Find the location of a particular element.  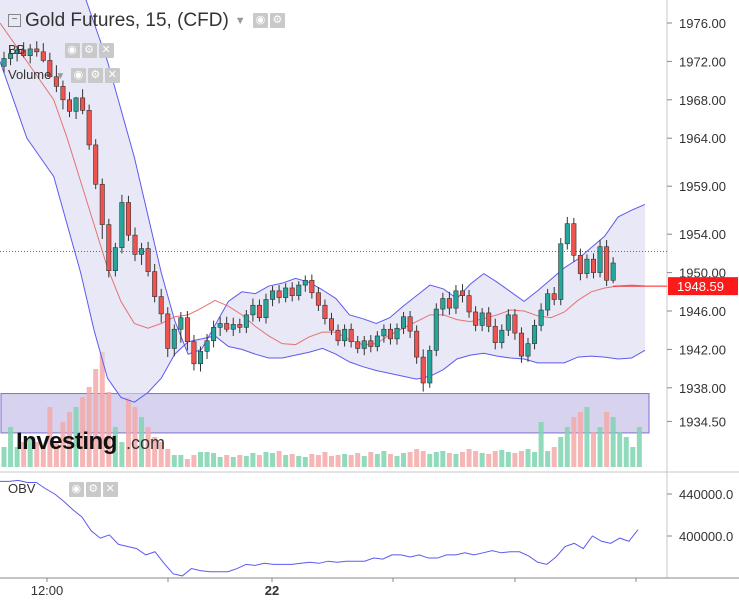

indicator-obv: OBV ◉ ⚙ ✕ is located at coordinates (63, 489).